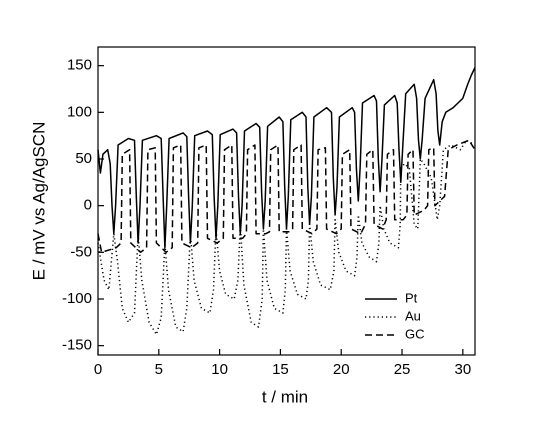 The height and width of the screenshot is (430, 550). I want to click on x-tick-label: 5, so click(159, 369).